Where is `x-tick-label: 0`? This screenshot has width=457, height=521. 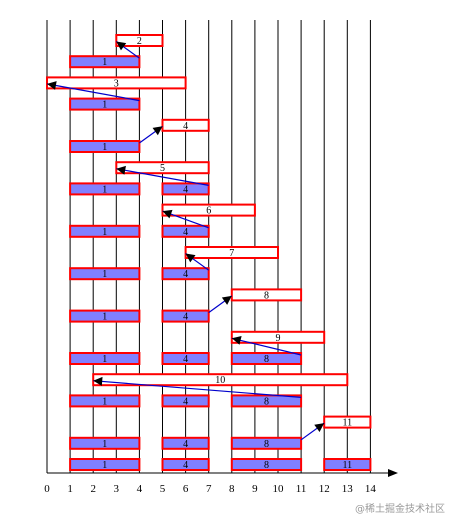
x-tick-label: 0 is located at coordinates (47, 489).